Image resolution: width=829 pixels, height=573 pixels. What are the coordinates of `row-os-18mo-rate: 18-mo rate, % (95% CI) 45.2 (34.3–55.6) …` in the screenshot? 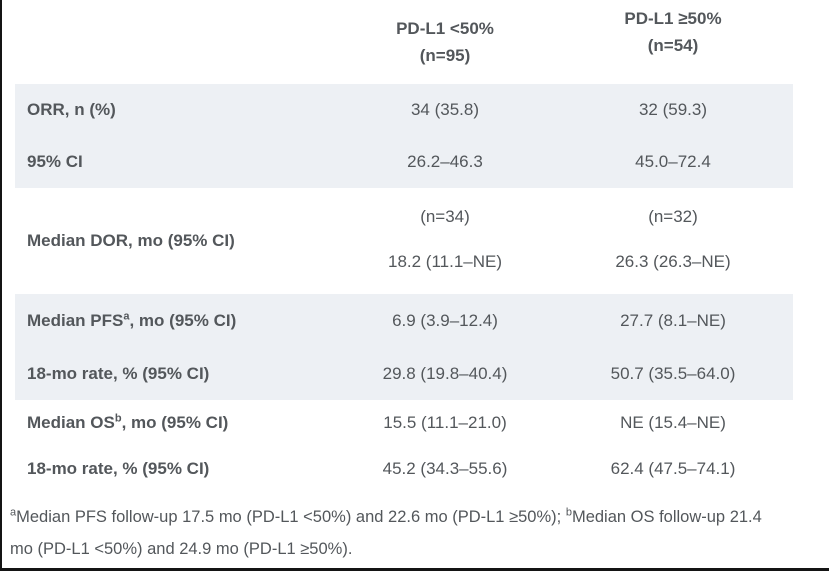 It's located at (404, 469).